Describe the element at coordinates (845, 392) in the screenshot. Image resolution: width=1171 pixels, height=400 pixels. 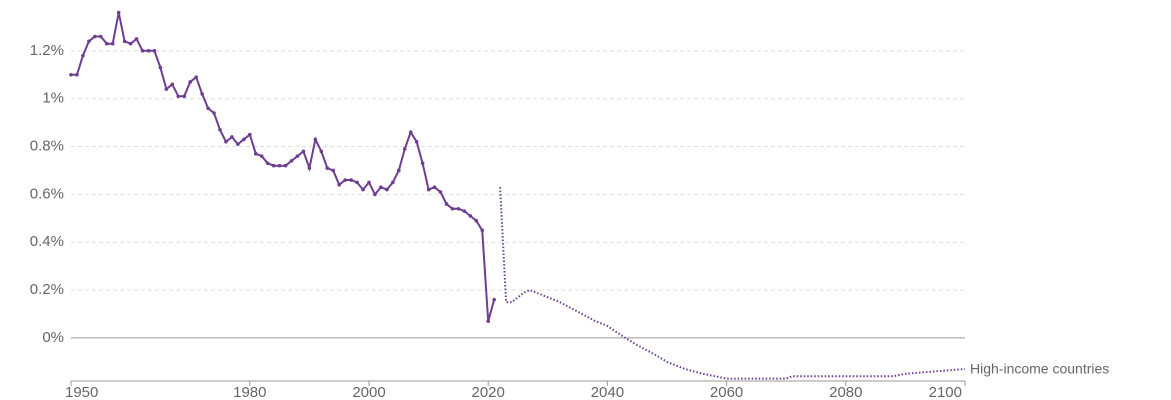
I see `x-tick-label: 2080` at that location.